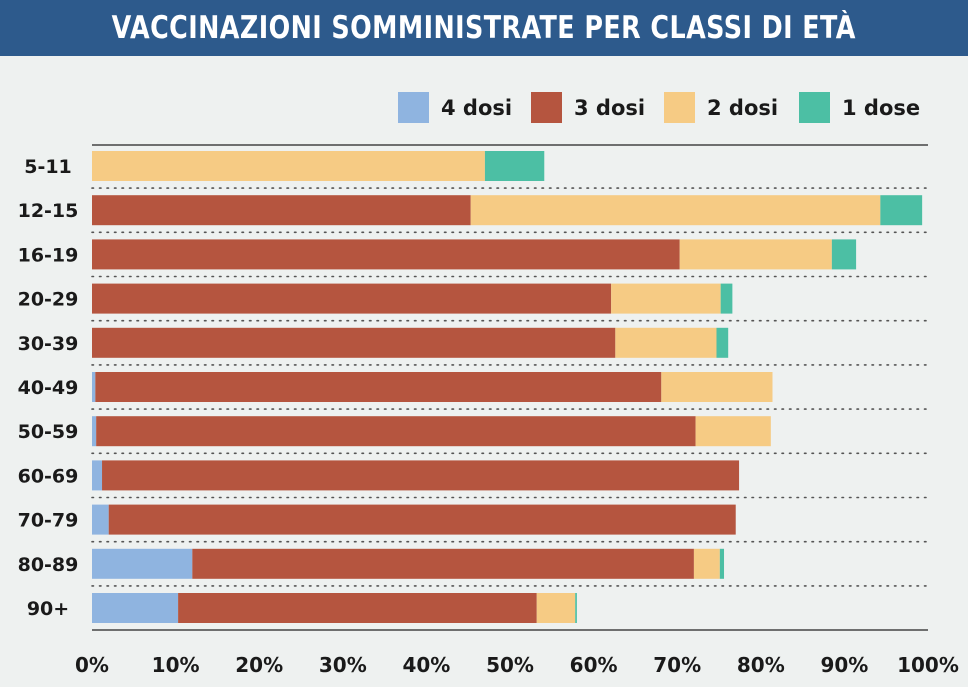 This screenshot has height=687, width=968. I want to click on y-tick-label: 60-69, so click(48, 476).